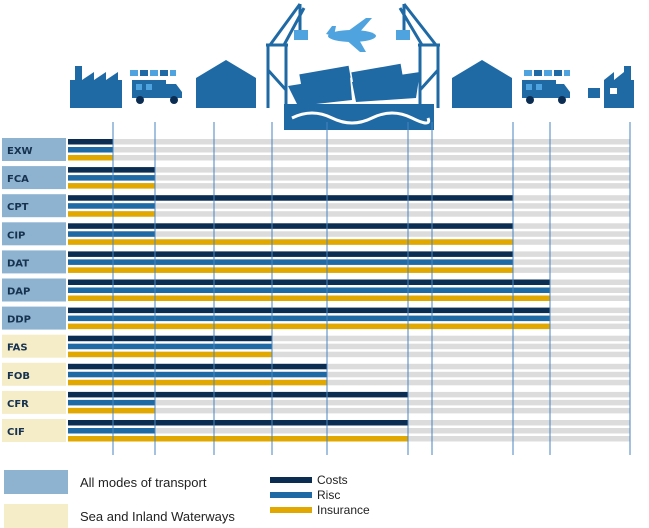 Image resolution: width=649 pixels, height=528 pixels. What do you see at coordinates (286, 55) in the screenshot?
I see `crane-icon-left` at bounding box center [286, 55].